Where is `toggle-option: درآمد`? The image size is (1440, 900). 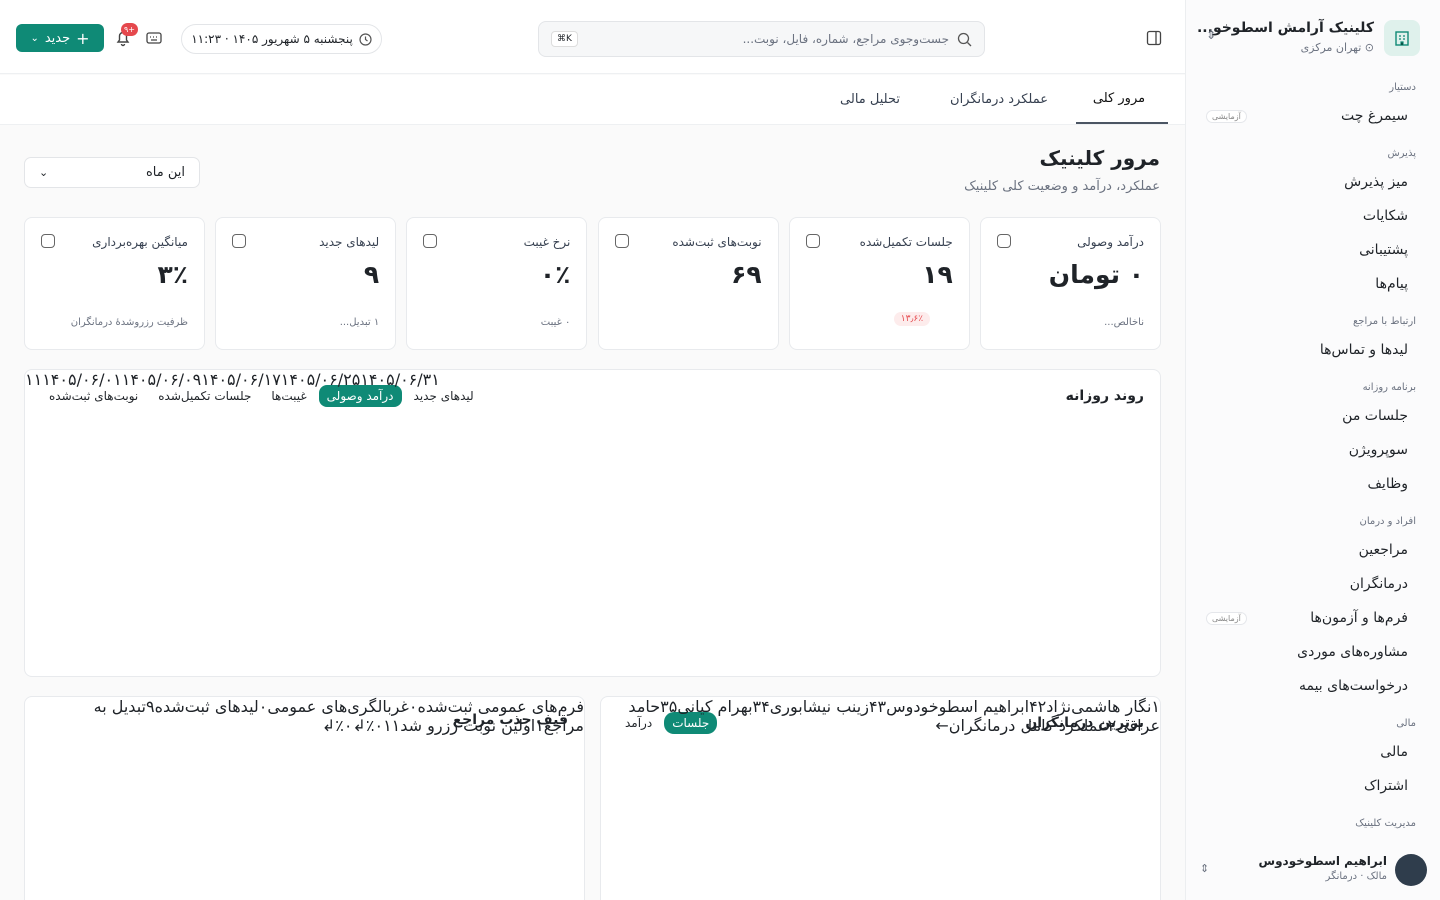
toggle-option: درآمد is located at coordinates (639, 723).